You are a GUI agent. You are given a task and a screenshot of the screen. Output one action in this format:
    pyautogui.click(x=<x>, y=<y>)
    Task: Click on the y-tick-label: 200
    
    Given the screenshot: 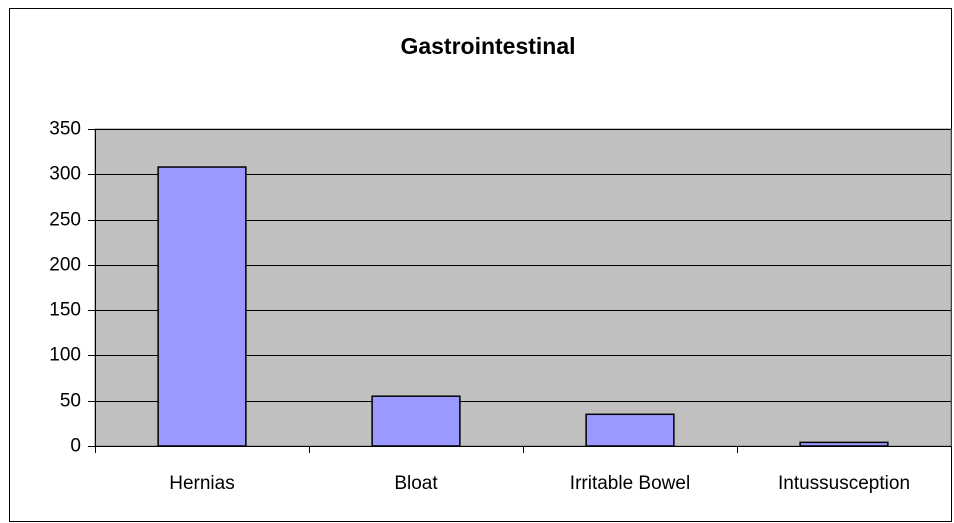 What is the action you would take?
    pyautogui.click(x=65, y=265)
    